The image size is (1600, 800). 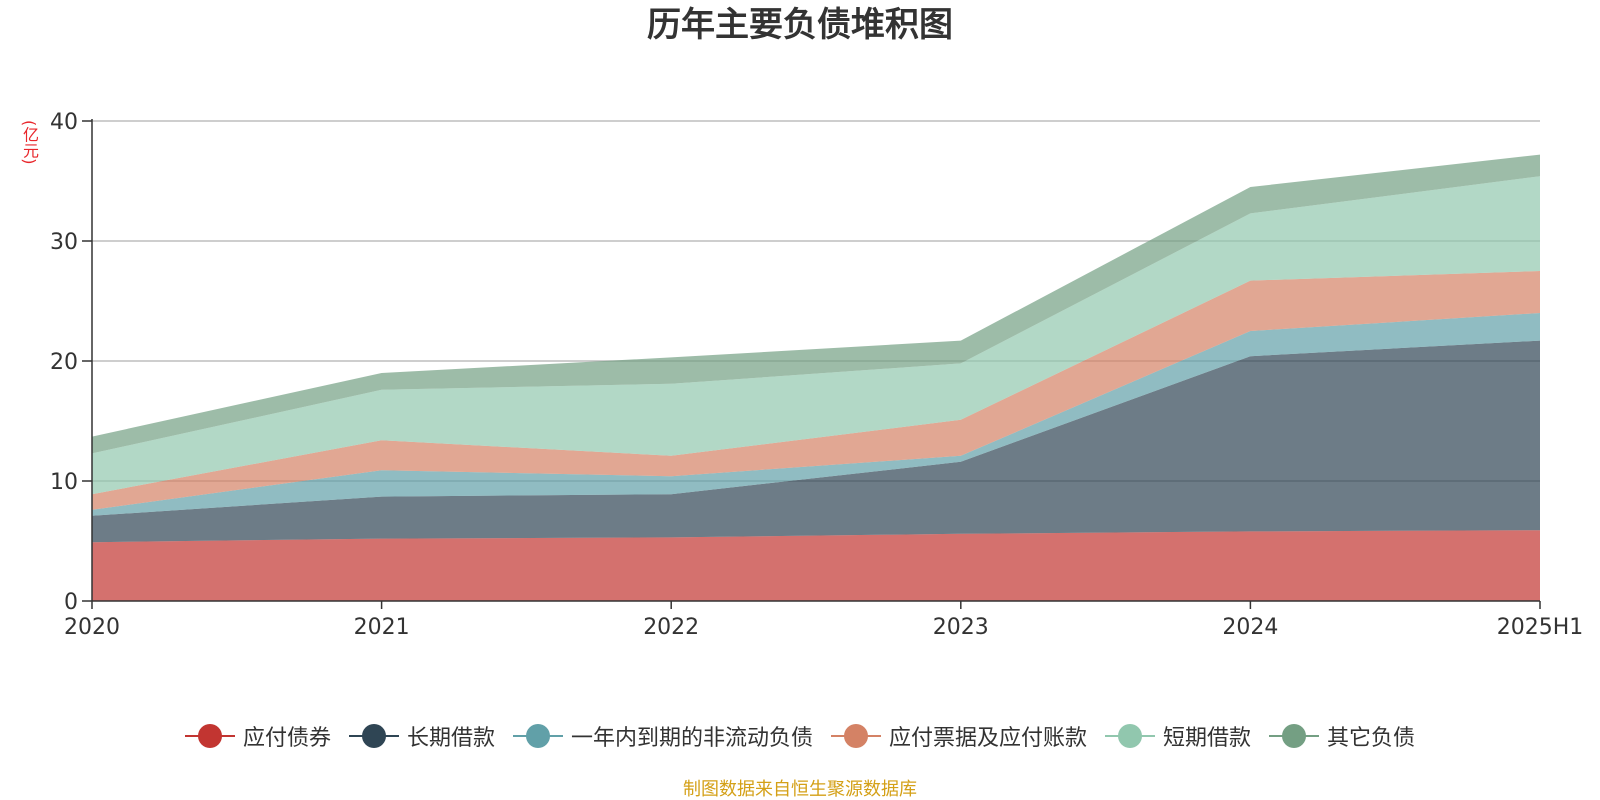 What do you see at coordinates (92, 627) in the screenshot?
I see `x-tick-label: 2020` at bounding box center [92, 627].